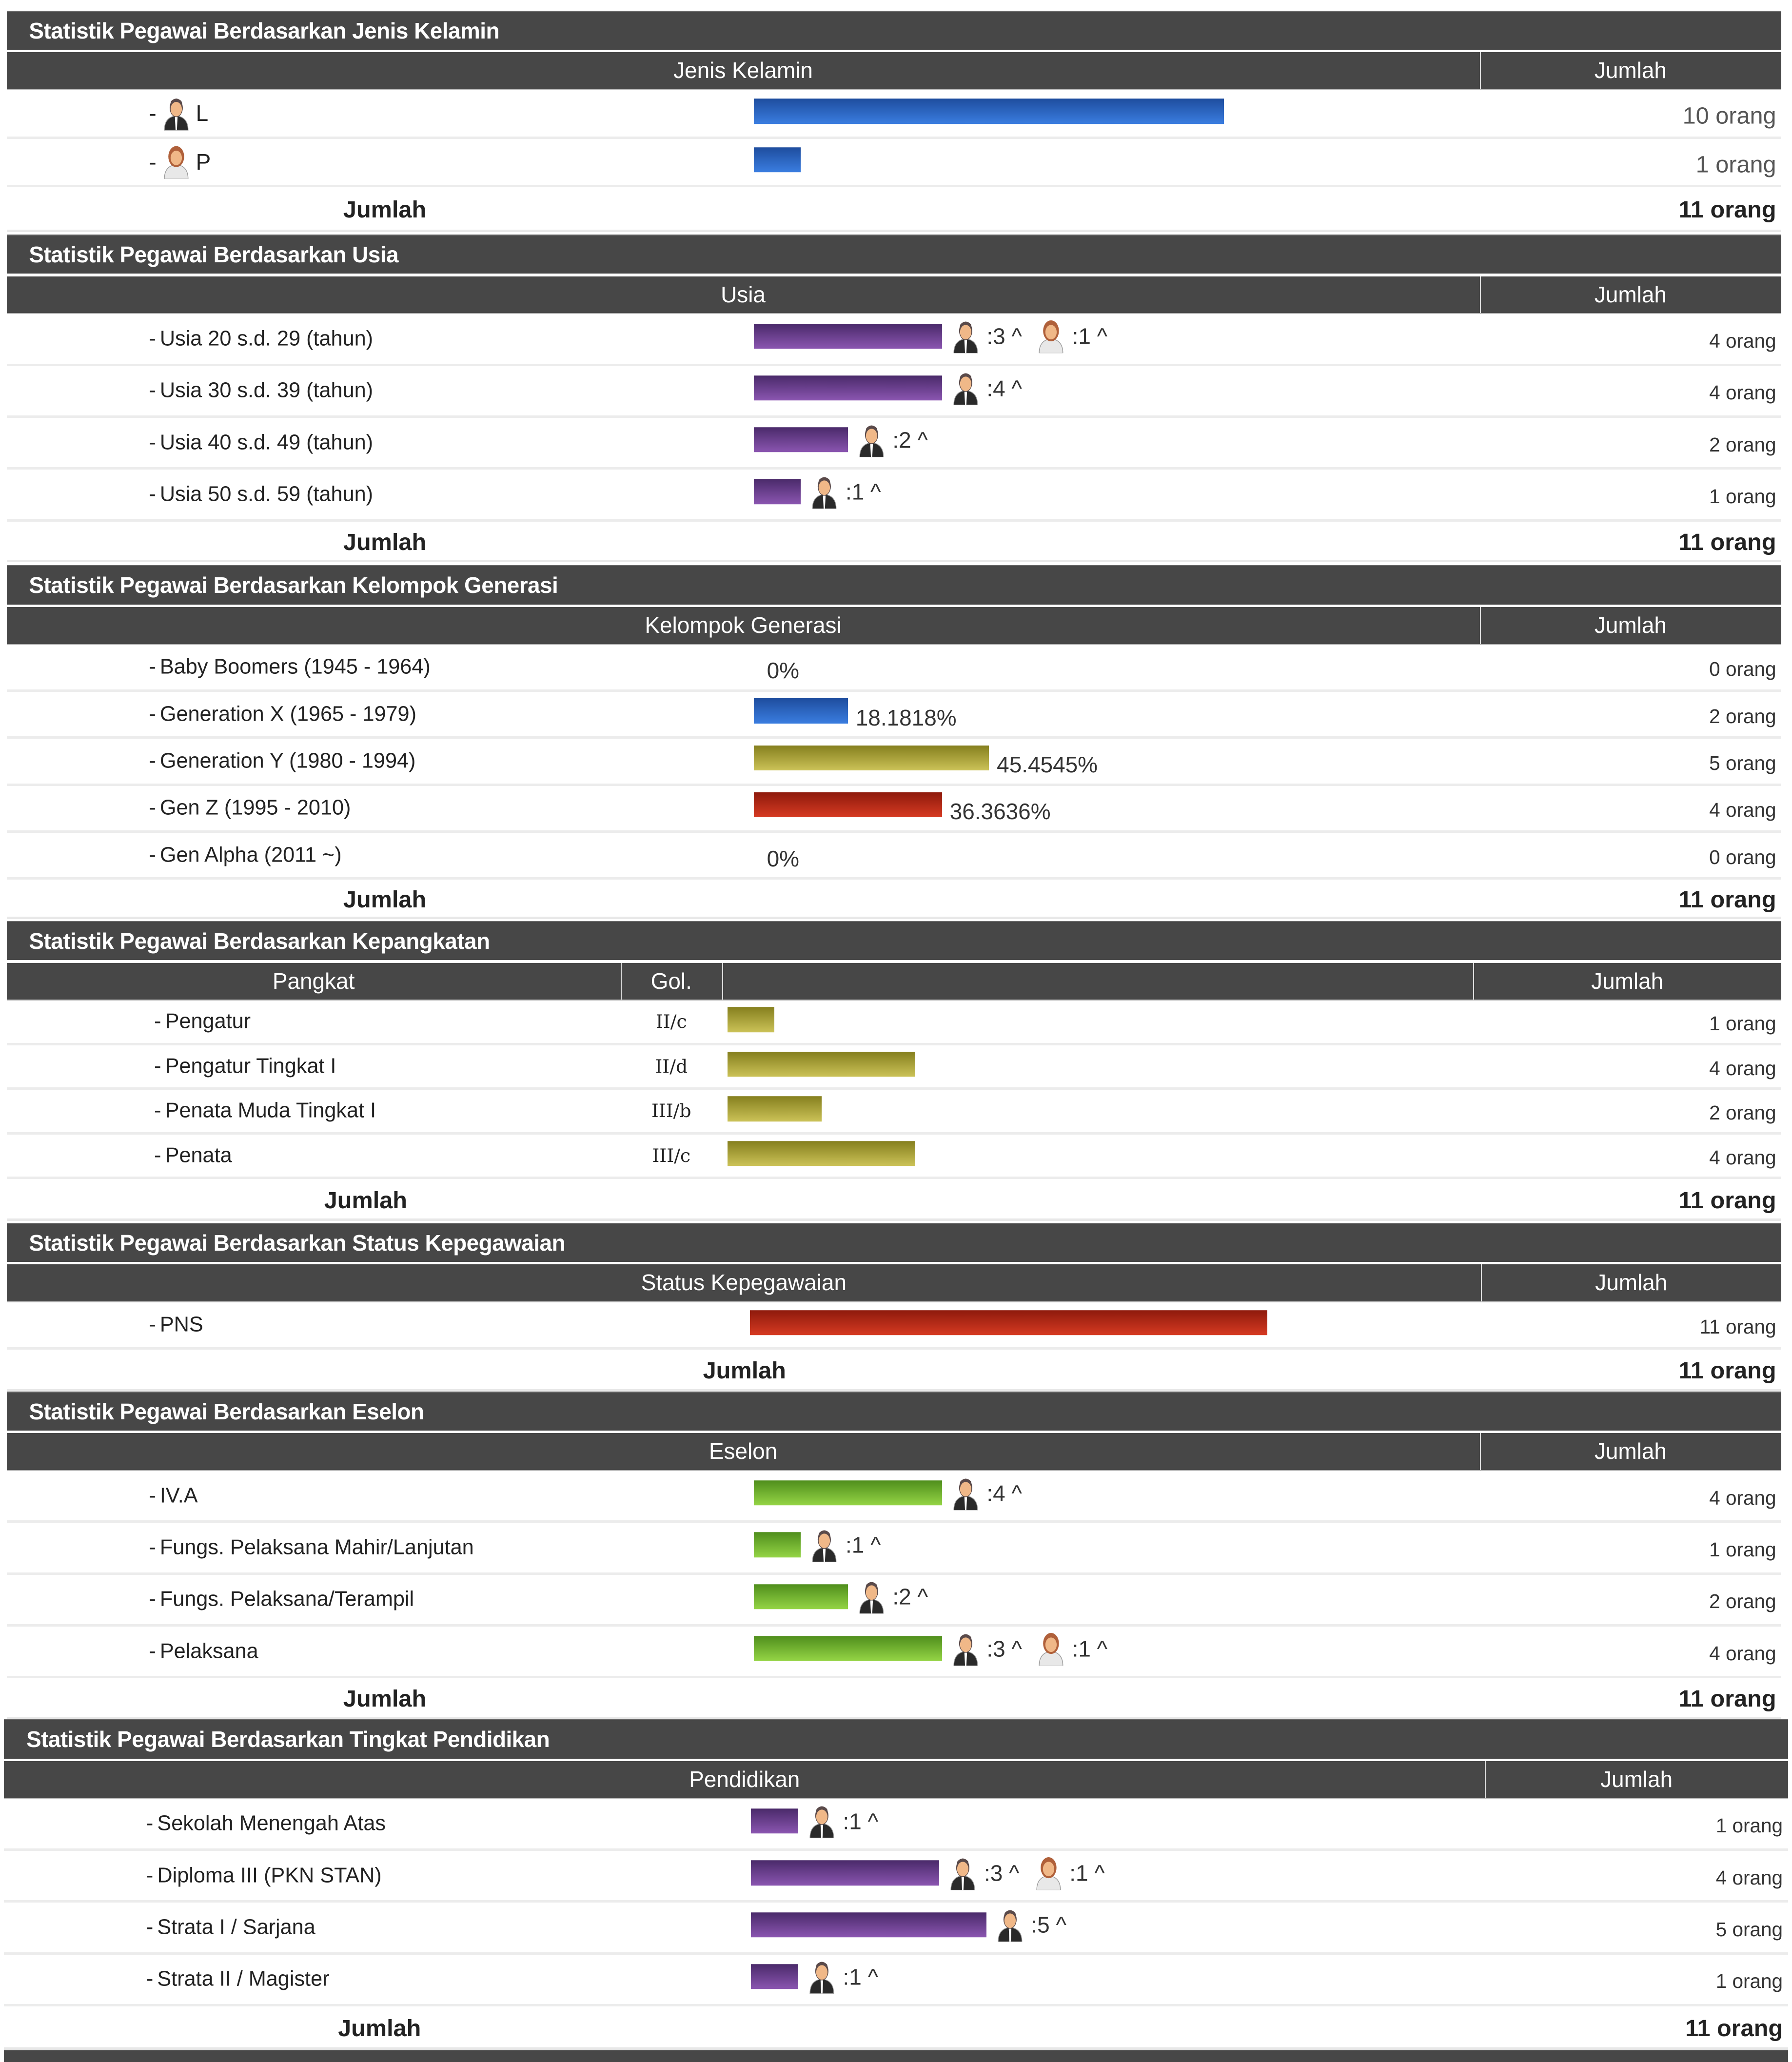 The width and height of the screenshot is (1792, 2062). Describe the element at coordinates (266, 339) in the screenshot. I see `row-label-text: Usia 20 s.d. 29 (tahun)` at that location.